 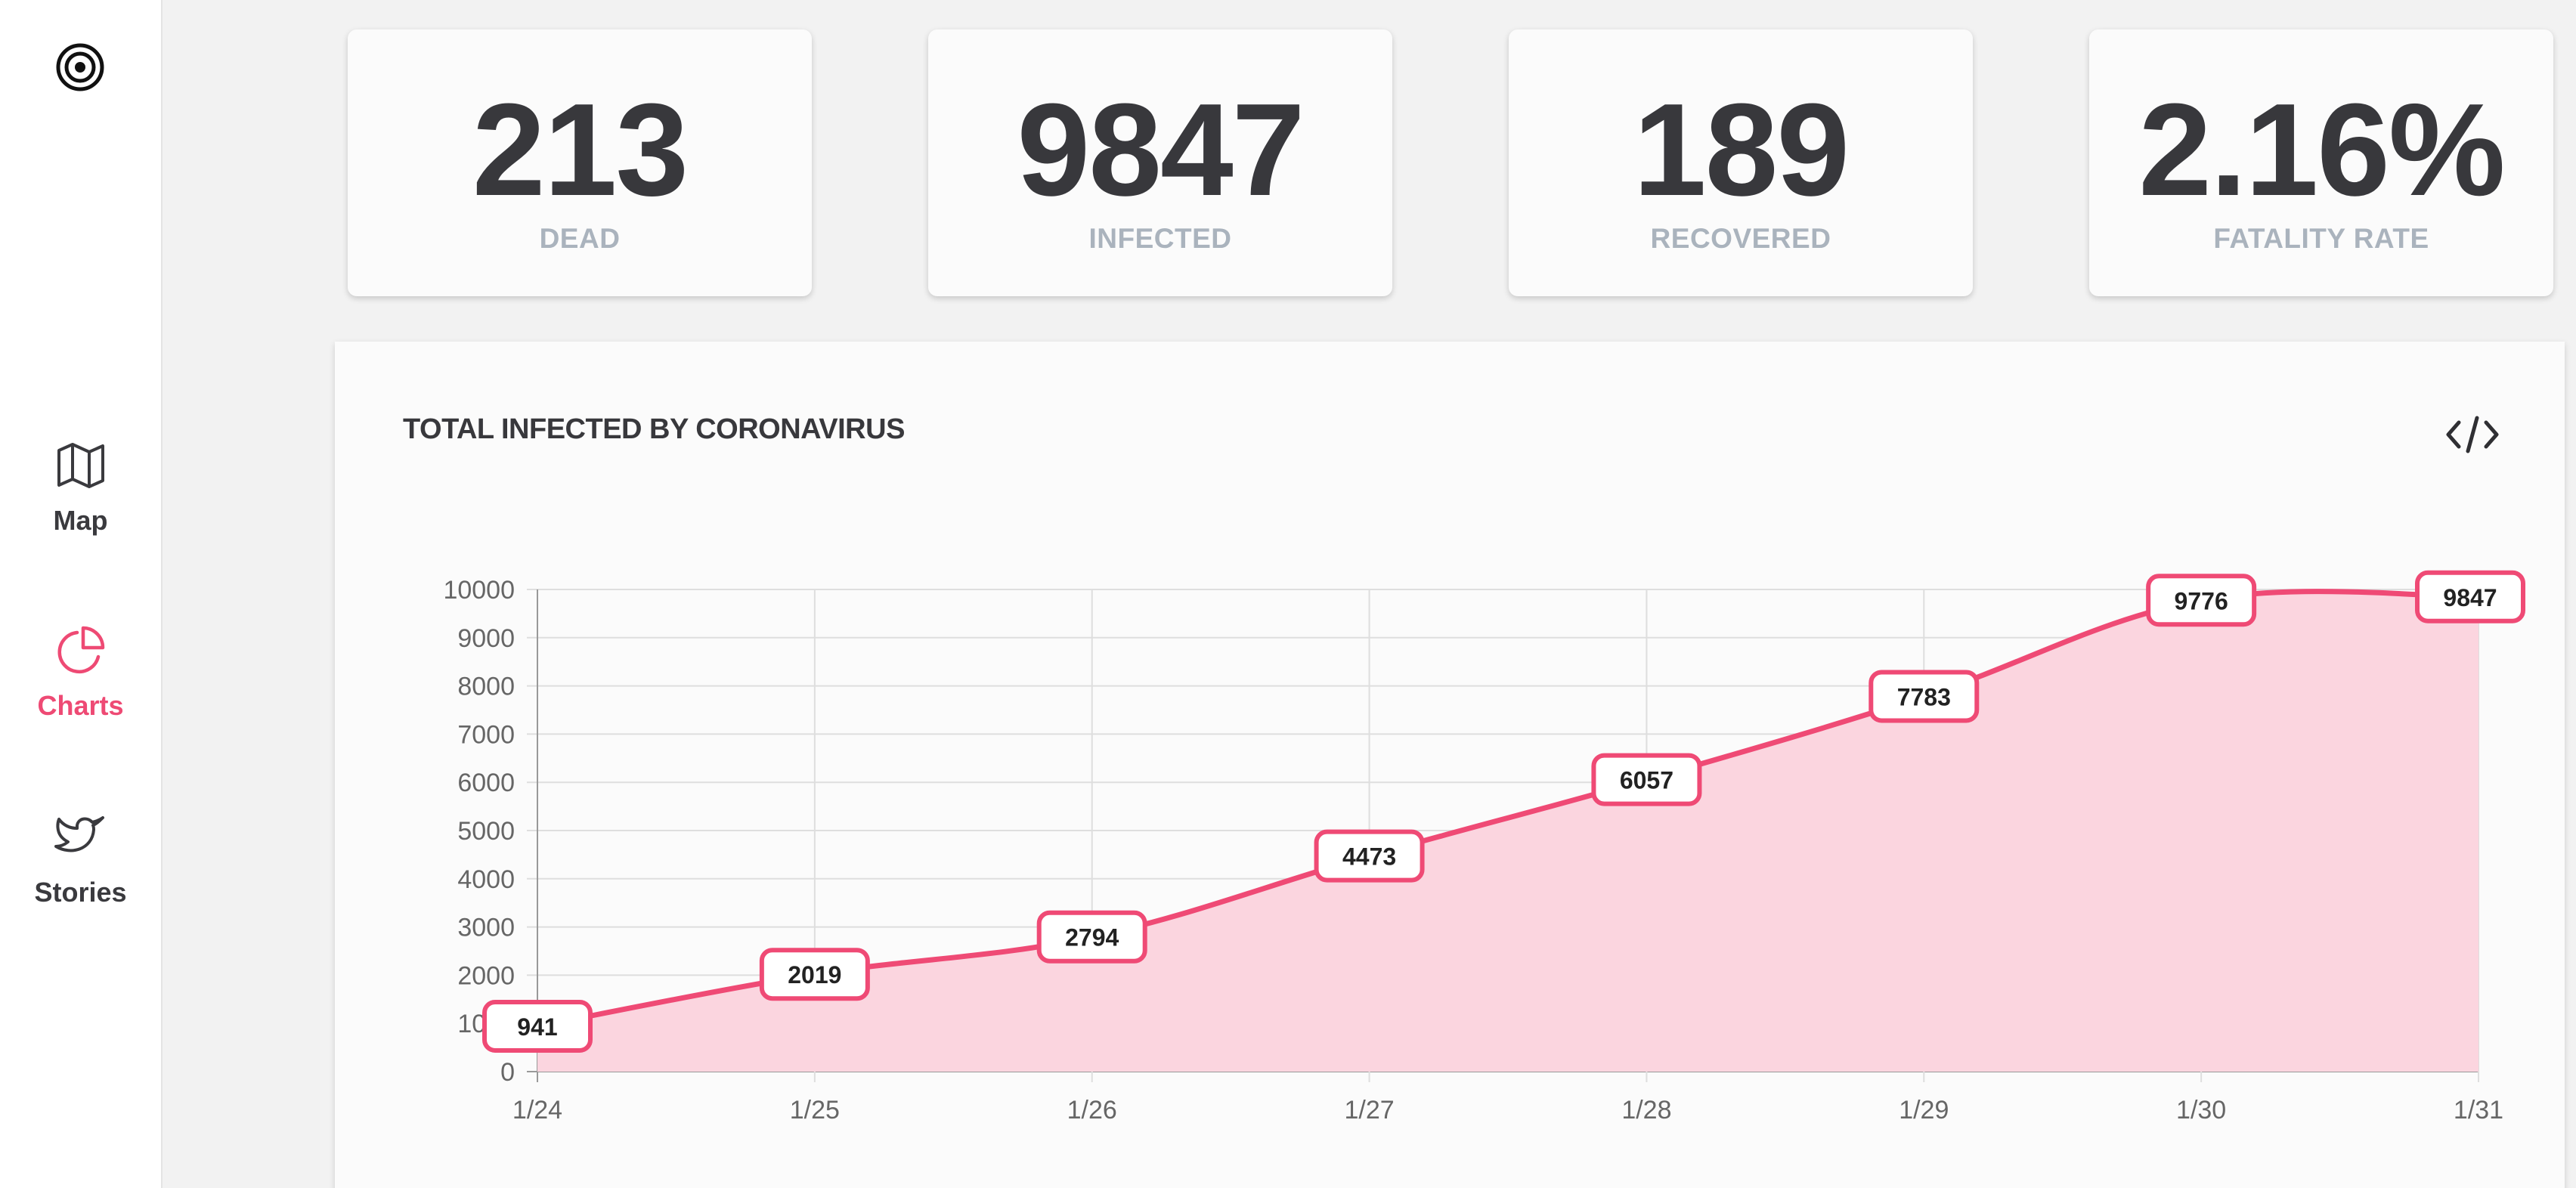 I want to click on data-label: 2019, so click(x=814, y=975).